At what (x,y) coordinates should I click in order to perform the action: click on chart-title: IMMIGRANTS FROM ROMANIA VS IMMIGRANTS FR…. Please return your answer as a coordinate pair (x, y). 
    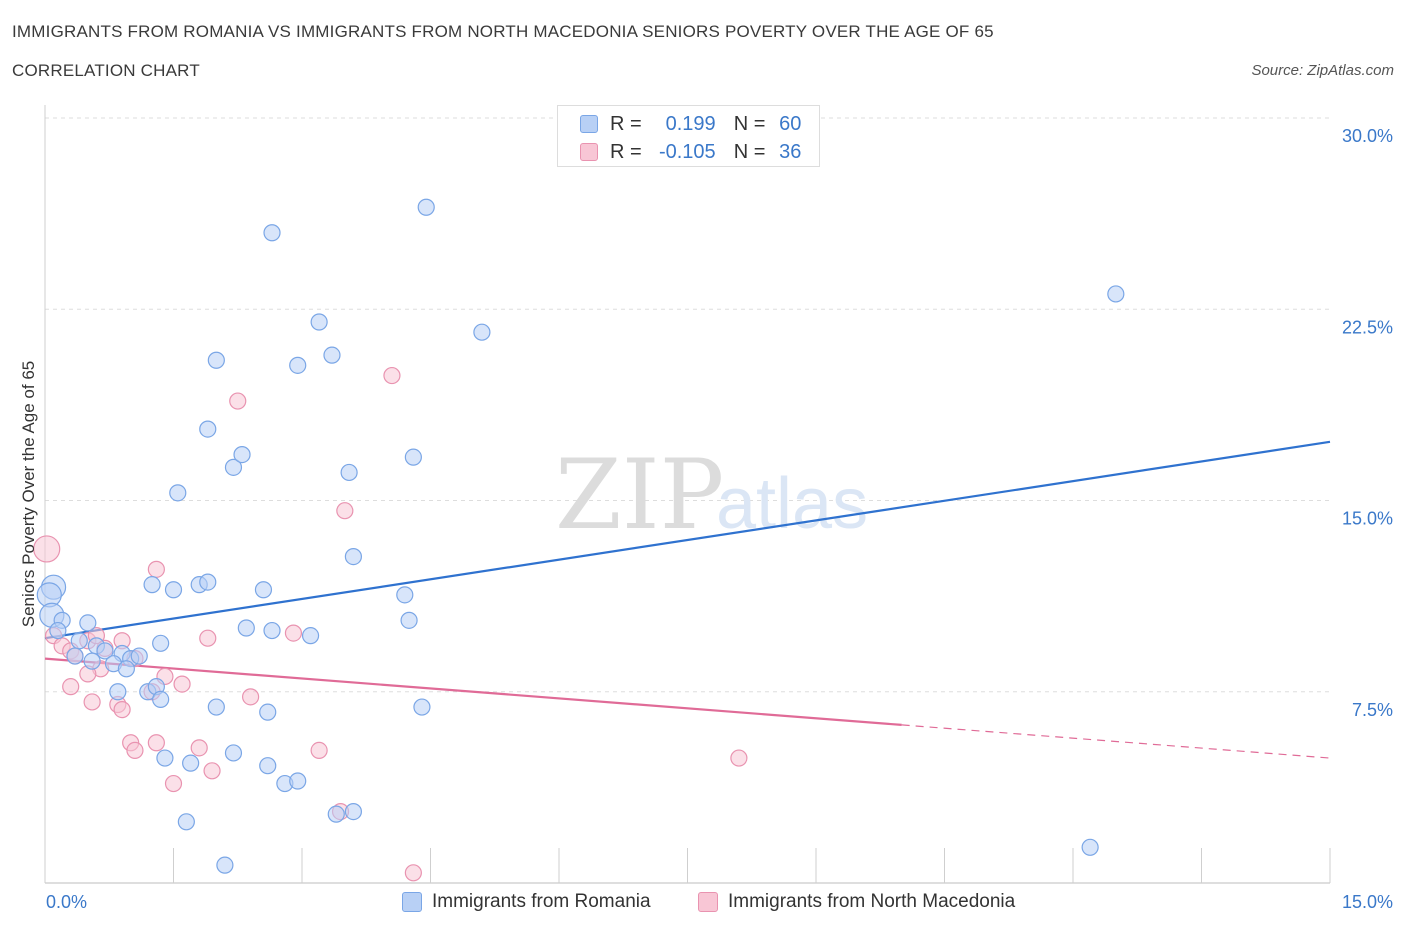
    Looking at the image, I should click on (503, 31).